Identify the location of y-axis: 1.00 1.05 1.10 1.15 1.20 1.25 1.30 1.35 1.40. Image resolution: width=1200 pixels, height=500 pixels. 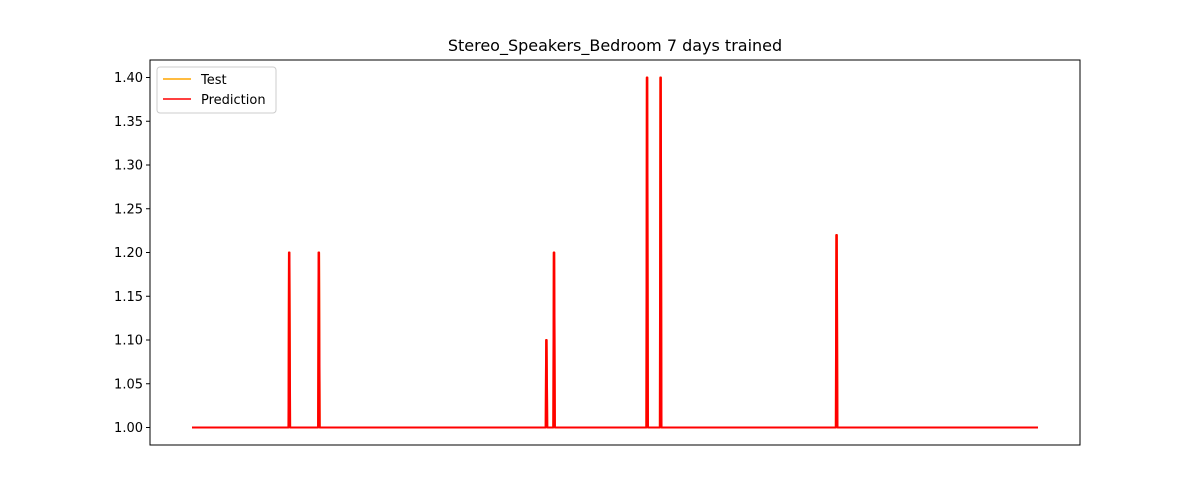
(132, 253).